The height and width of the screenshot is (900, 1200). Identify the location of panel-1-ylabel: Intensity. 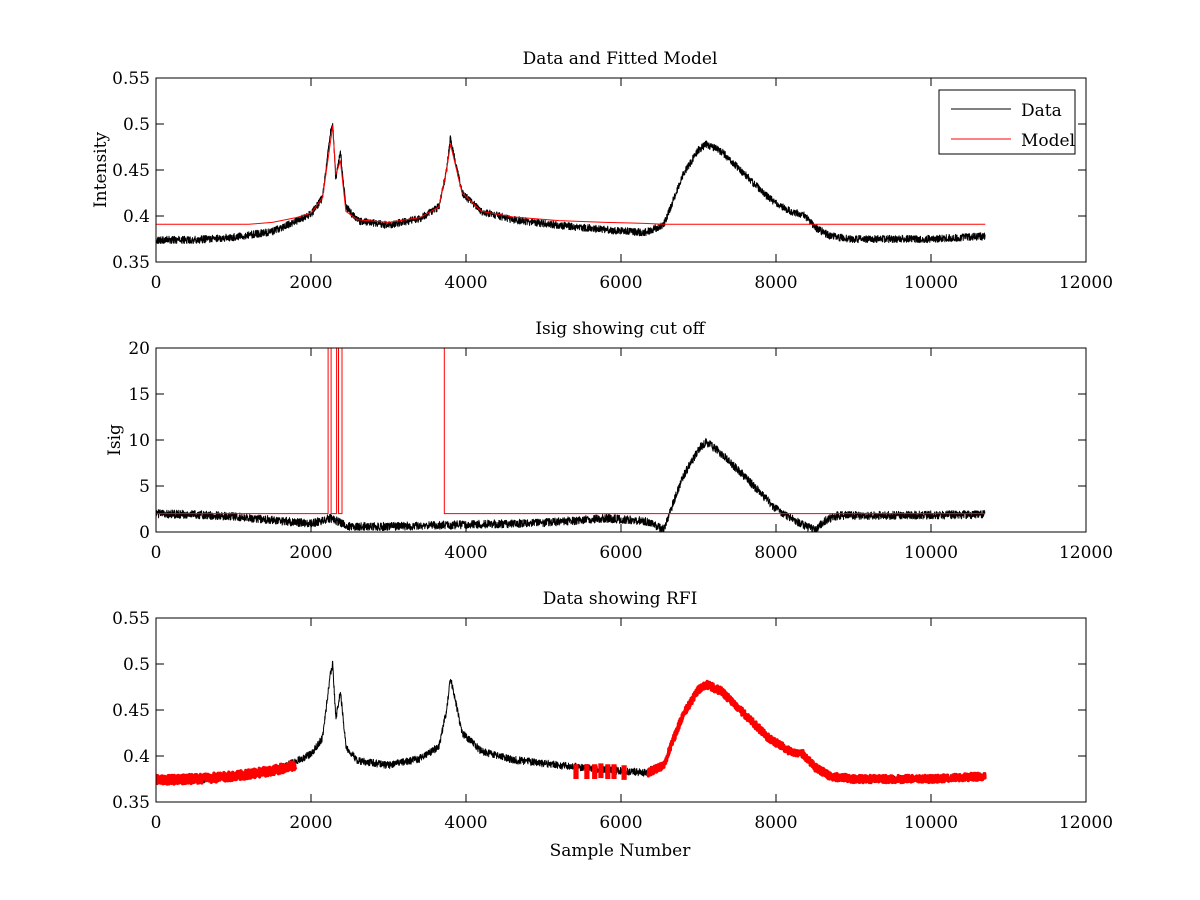
(101, 170).